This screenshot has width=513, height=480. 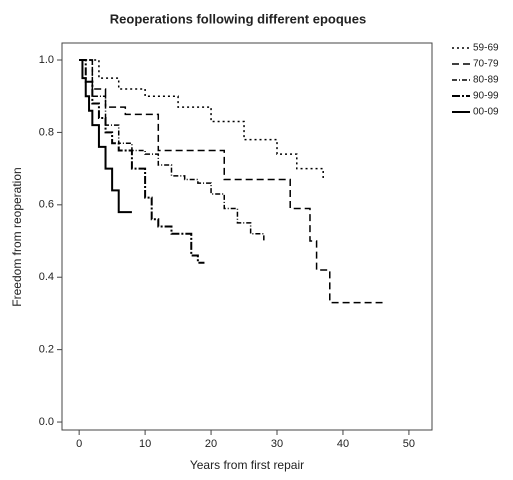 I want to click on y-tick-label: 0.0, so click(x=46, y=422).